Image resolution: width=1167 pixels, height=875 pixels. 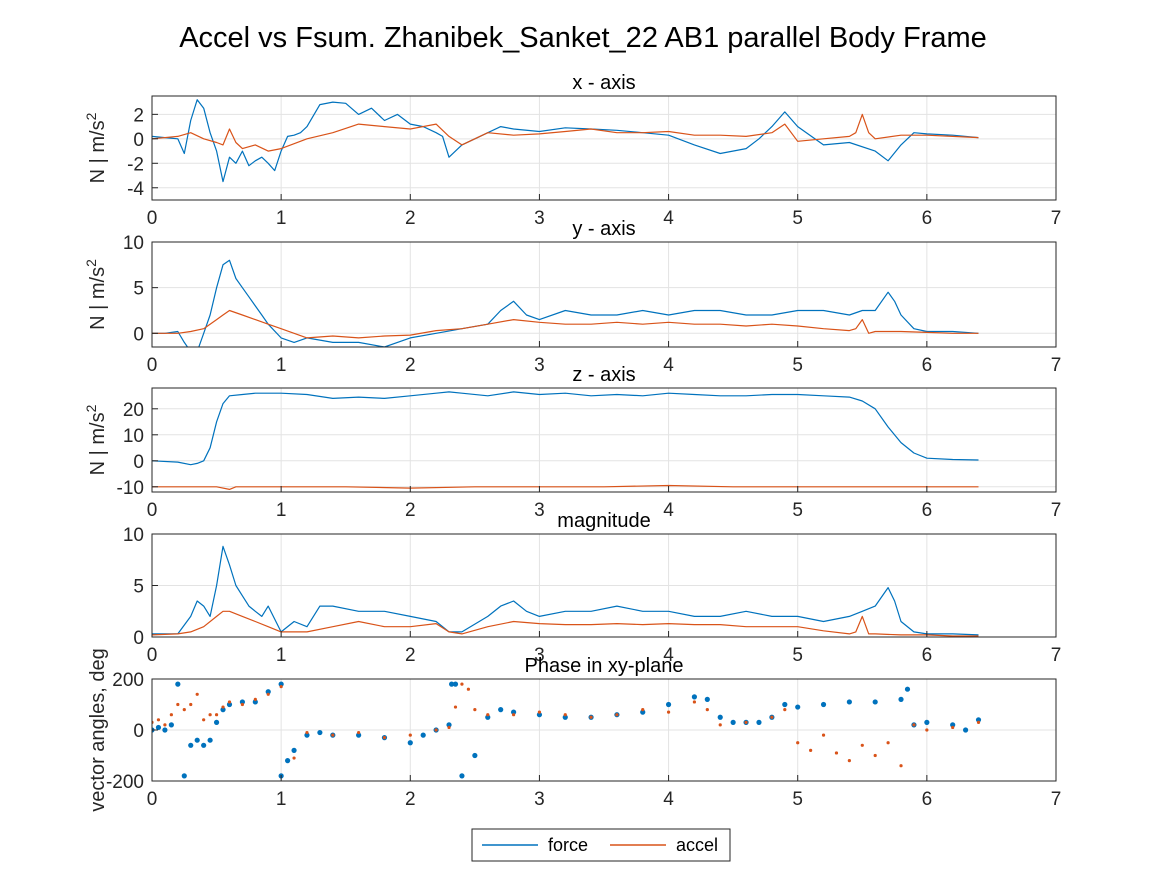 I want to click on plot-area, so click(x=604, y=294).